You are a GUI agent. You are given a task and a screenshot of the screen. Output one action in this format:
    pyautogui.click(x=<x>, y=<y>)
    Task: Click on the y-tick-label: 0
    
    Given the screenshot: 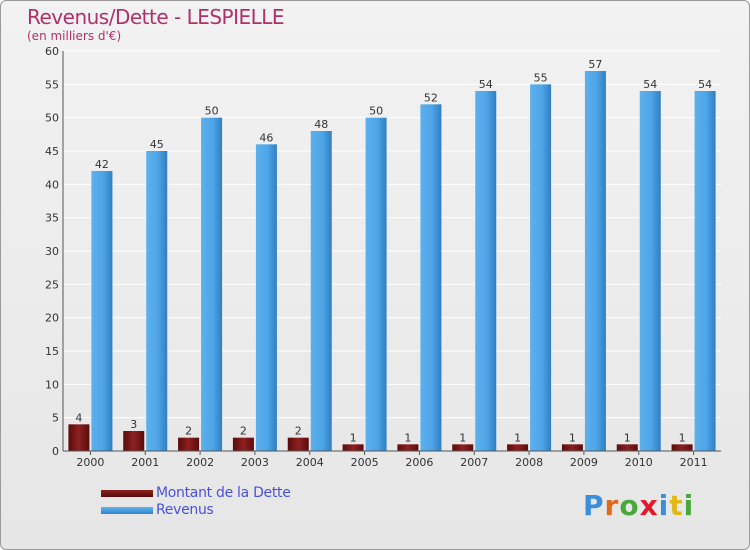 What is the action you would take?
    pyautogui.click(x=55, y=451)
    